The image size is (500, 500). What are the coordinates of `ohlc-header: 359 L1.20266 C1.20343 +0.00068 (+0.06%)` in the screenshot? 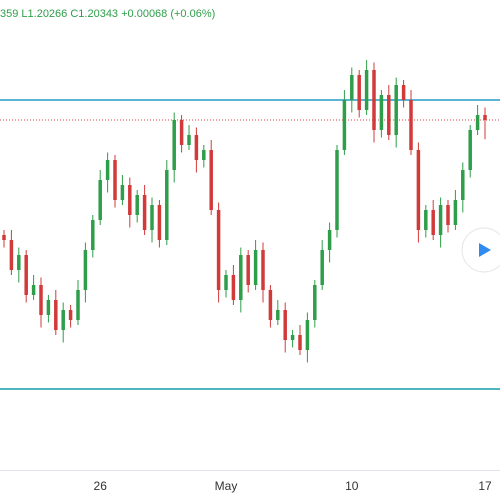 It's located at (107, 14).